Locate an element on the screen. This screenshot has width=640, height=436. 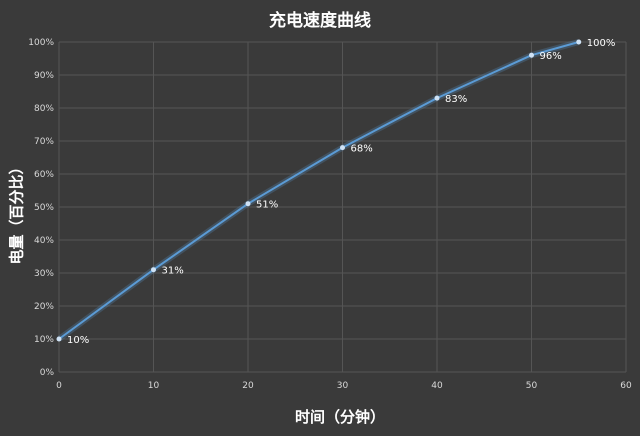
x-axis-label: 时间（分钟） is located at coordinates (339, 417).